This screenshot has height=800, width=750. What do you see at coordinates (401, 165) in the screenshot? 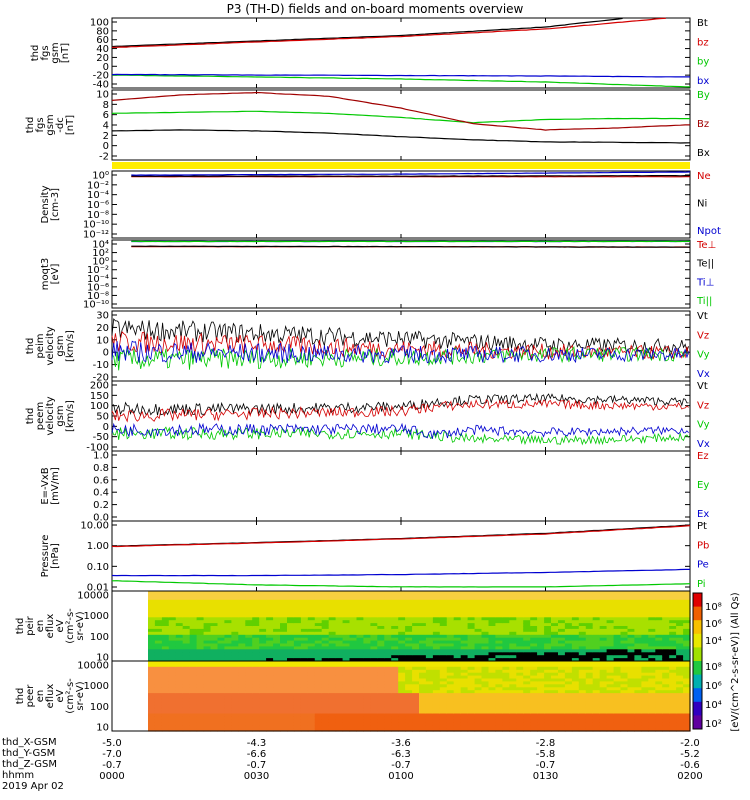
I see `status-bar` at bounding box center [401, 165].